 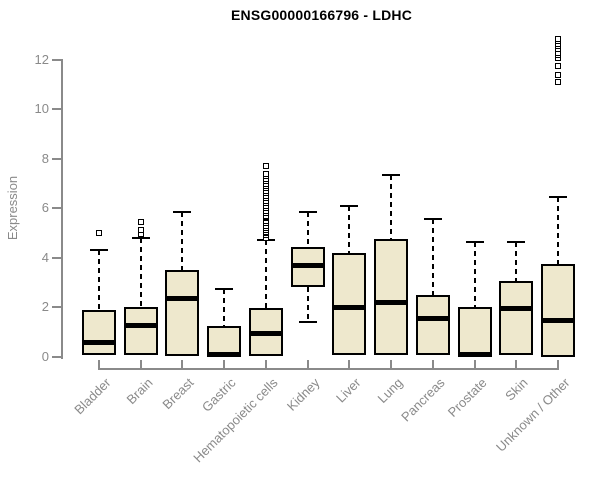 I want to click on lower-whisker, so click(x=307, y=304).